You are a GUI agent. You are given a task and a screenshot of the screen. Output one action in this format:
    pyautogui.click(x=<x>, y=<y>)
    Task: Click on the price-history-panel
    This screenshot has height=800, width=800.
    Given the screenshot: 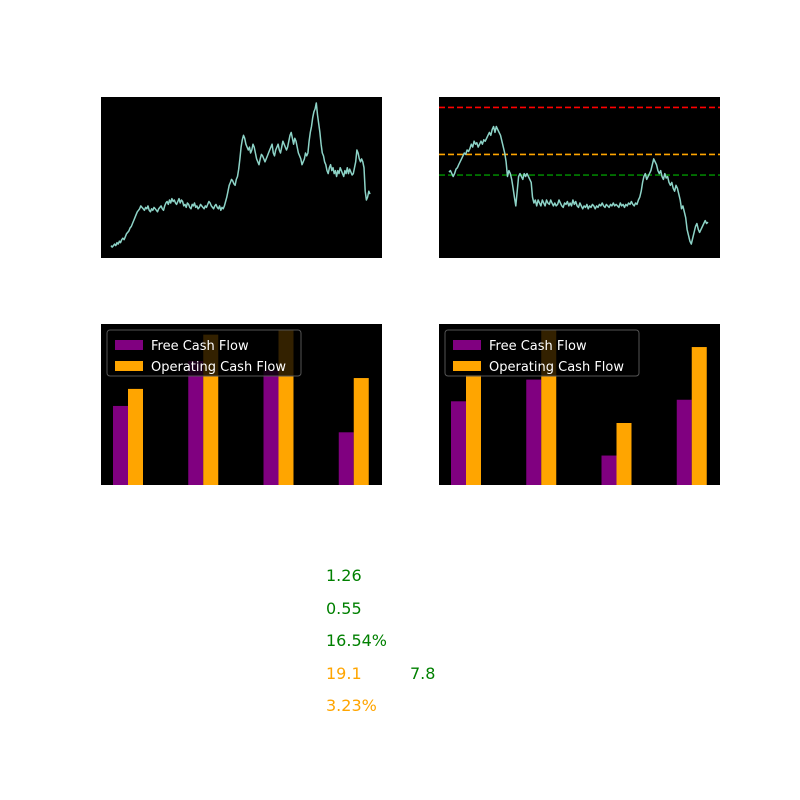 What is the action you would take?
    pyautogui.click(x=241, y=177)
    